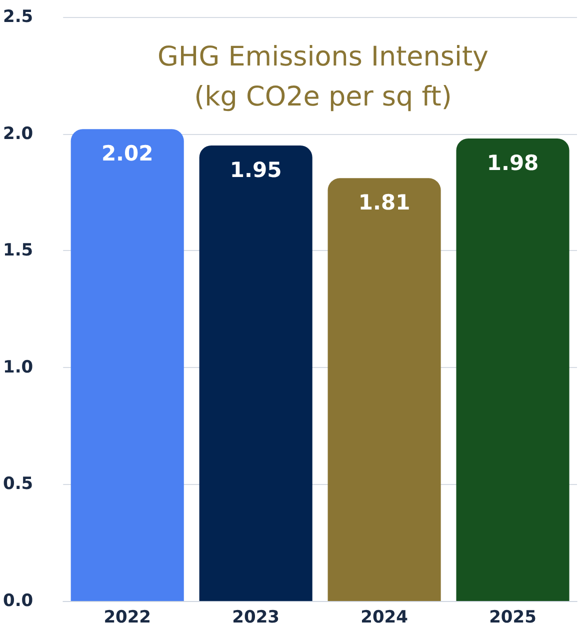 The width and height of the screenshot is (579, 629). I want to click on y-tick-label: 0.0, so click(18, 601).